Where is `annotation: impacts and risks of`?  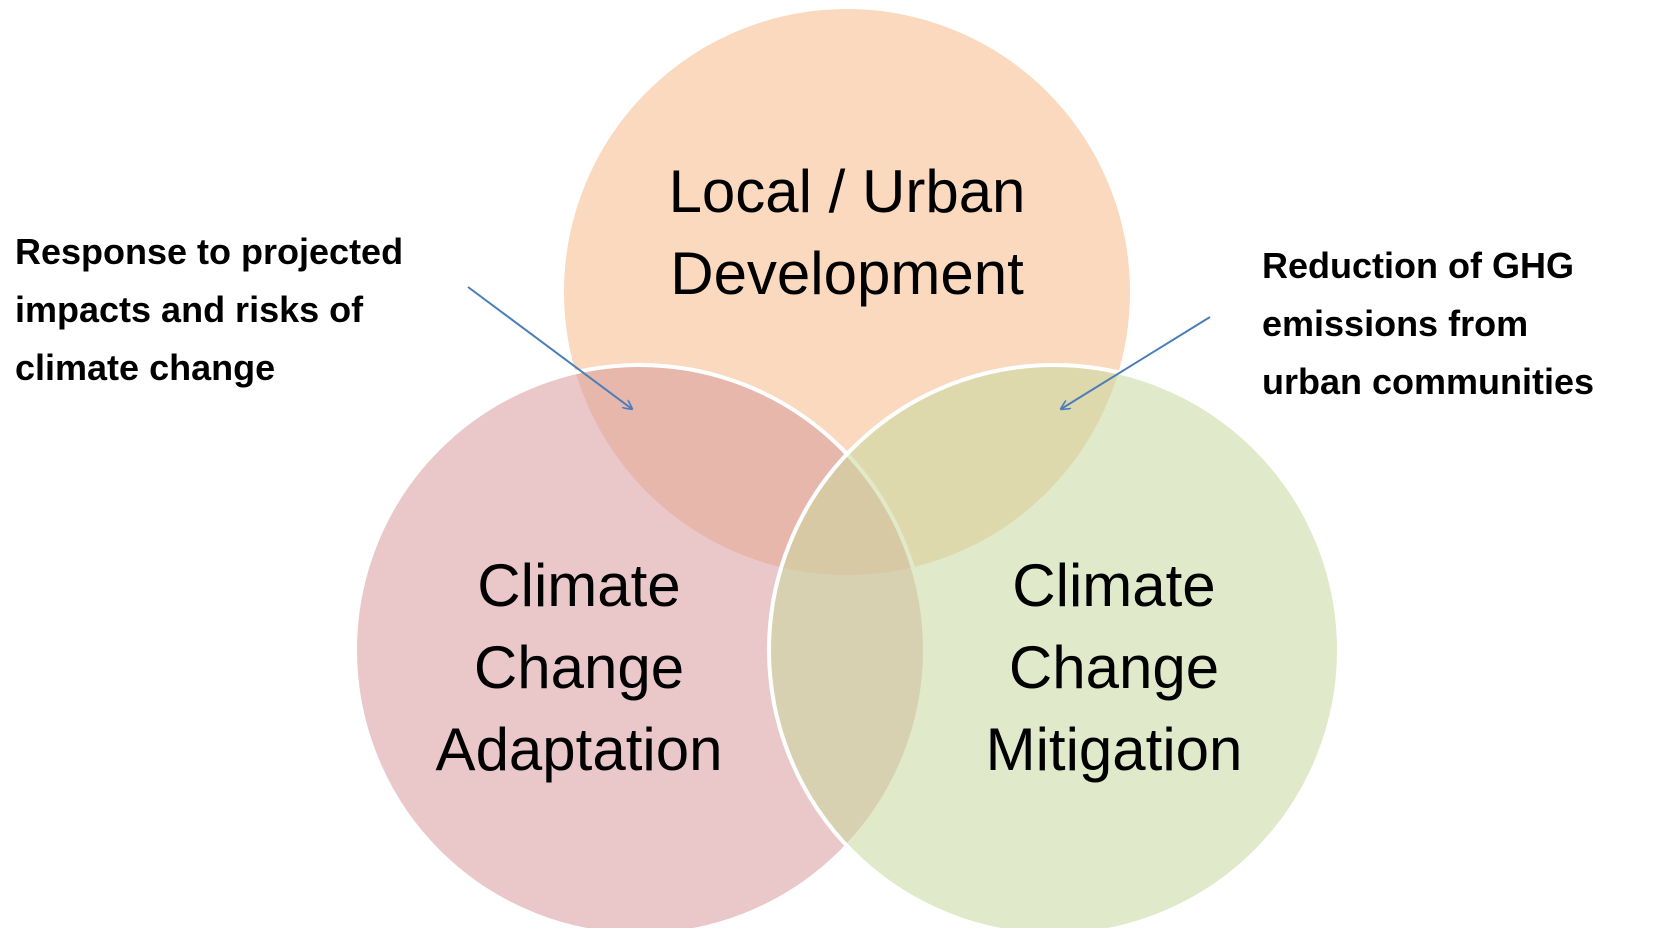 annotation: impacts and risks of is located at coordinates (189, 309).